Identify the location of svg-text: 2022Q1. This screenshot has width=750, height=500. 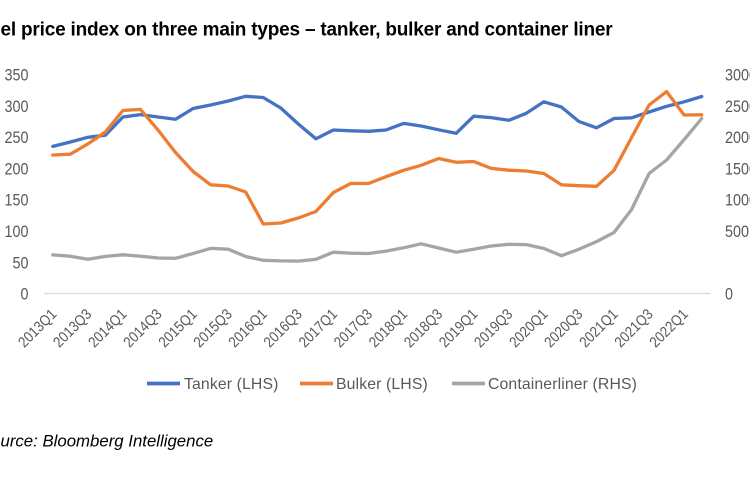
(668, 328).